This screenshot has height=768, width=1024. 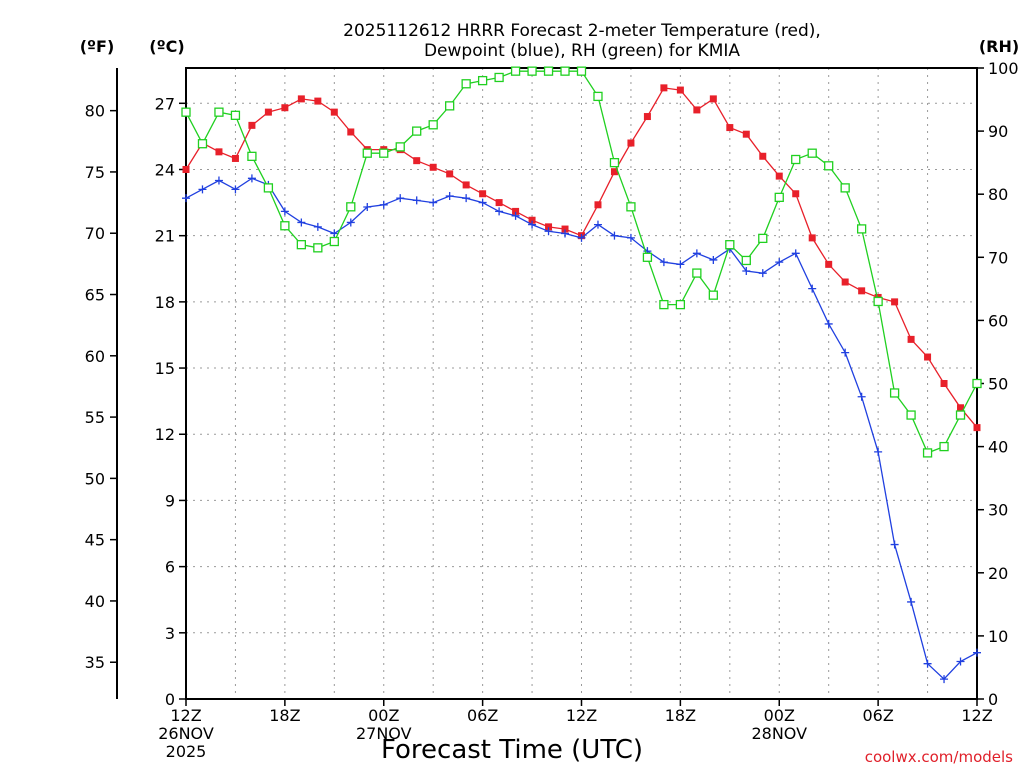 What do you see at coordinates (170, 633) in the screenshot?
I see `celsius-tick-label: 3` at bounding box center [170, 633].